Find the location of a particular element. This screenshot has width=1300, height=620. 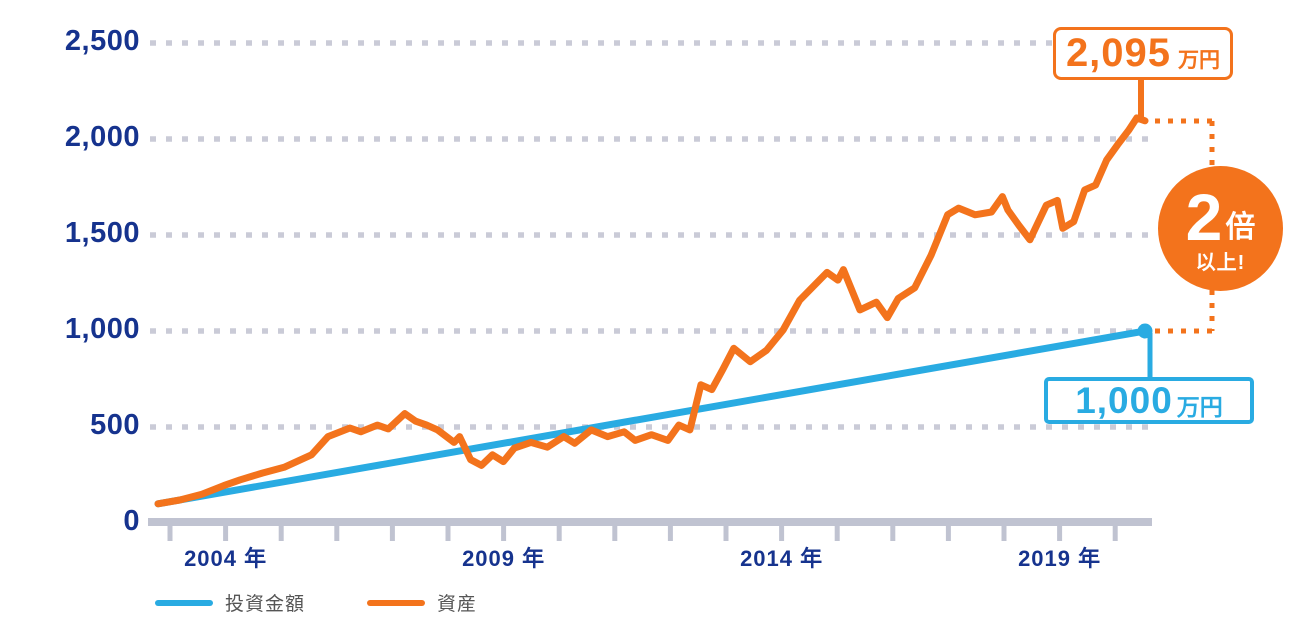

investment-line-swatch-icon is located at coordinates (184, 602).